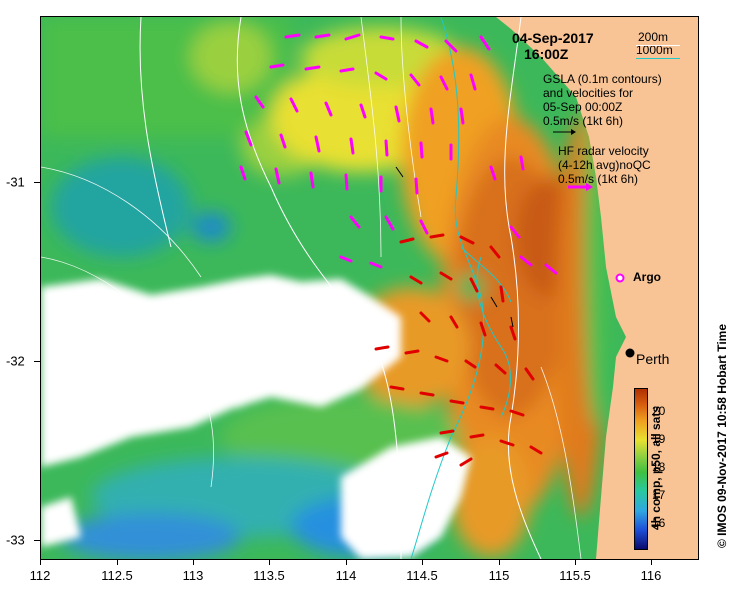  Describe the element at coordinates (647, 277) in the screenshot. I see `argo-label: Argo` at that location.